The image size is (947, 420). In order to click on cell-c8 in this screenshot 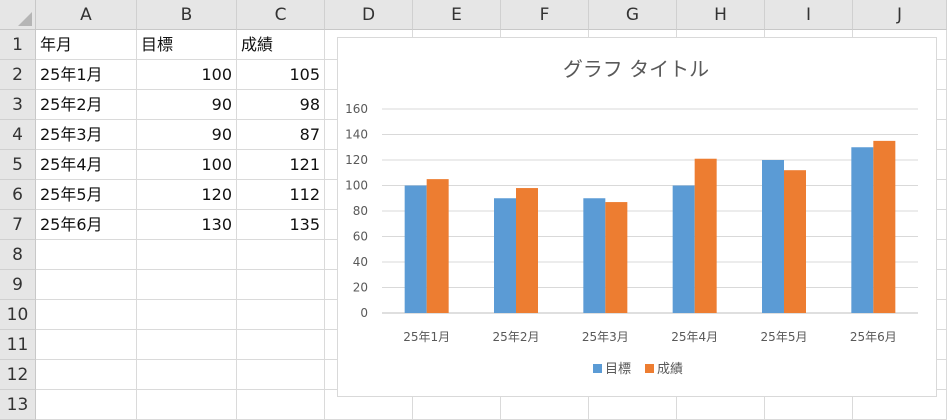, I will do `click(281, 255)`.